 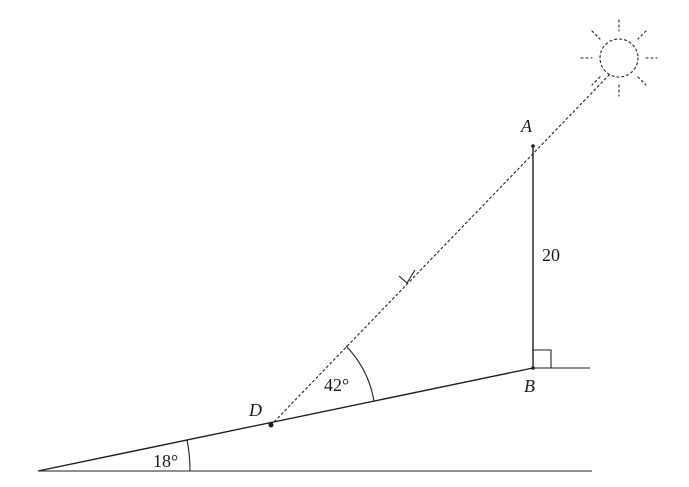 I want to click on point-d, so click(x=271, y=425).